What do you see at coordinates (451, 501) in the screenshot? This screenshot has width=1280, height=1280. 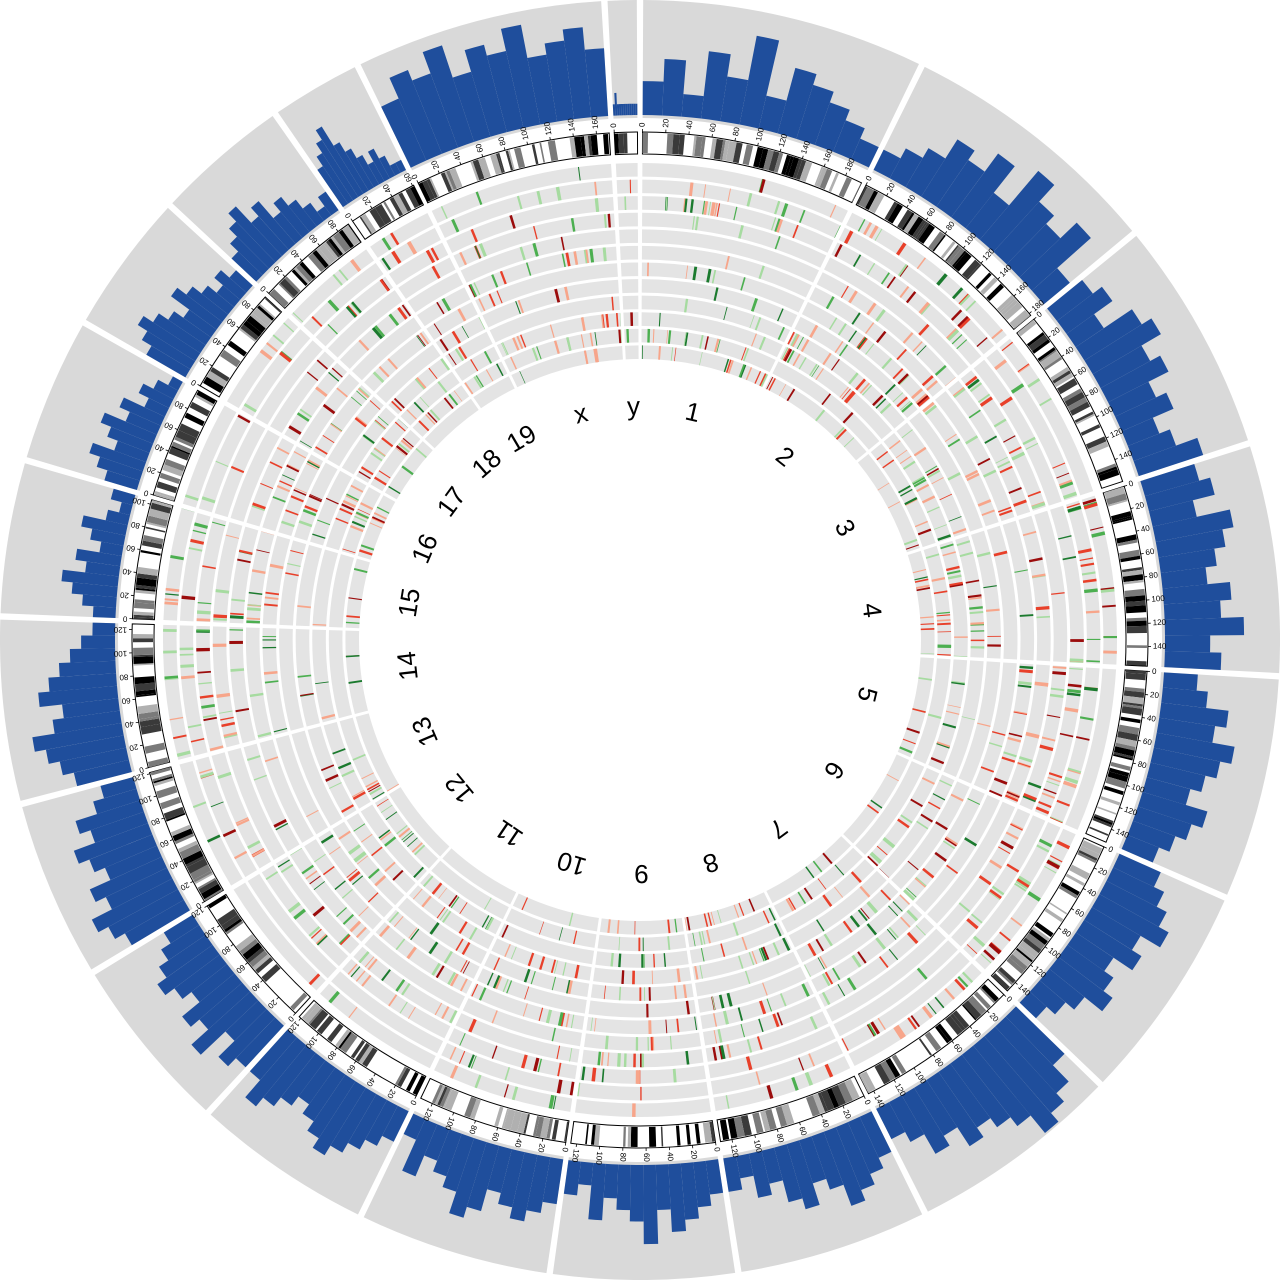 I see `chromosome-label-17: 17` at bounding box center [451, 501].